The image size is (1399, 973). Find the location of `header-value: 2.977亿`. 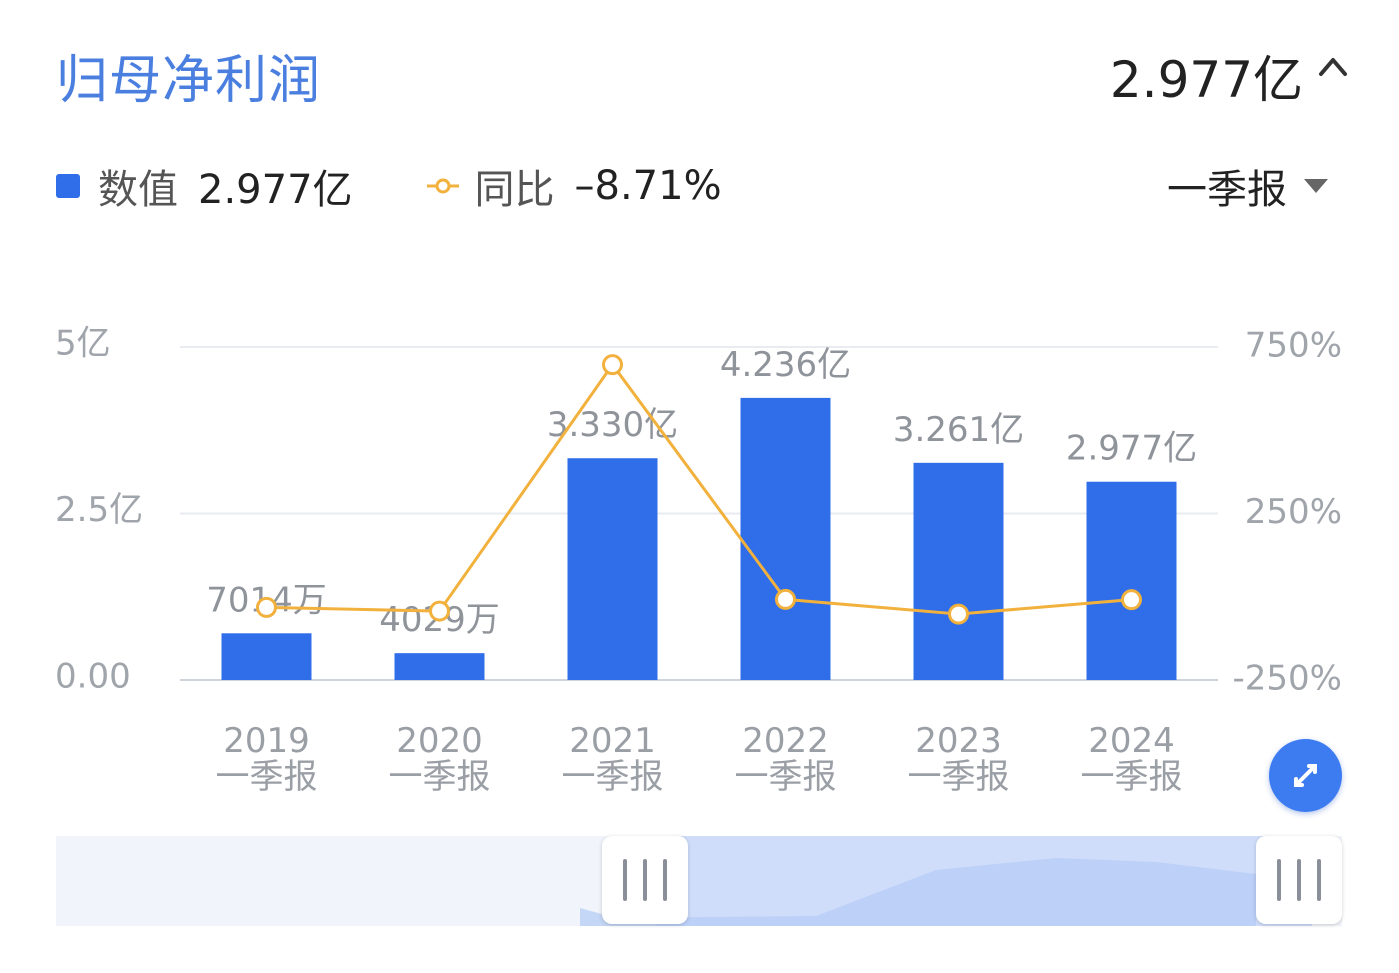

header-value: 2.977亿 is located at coordinates (1206, 80).